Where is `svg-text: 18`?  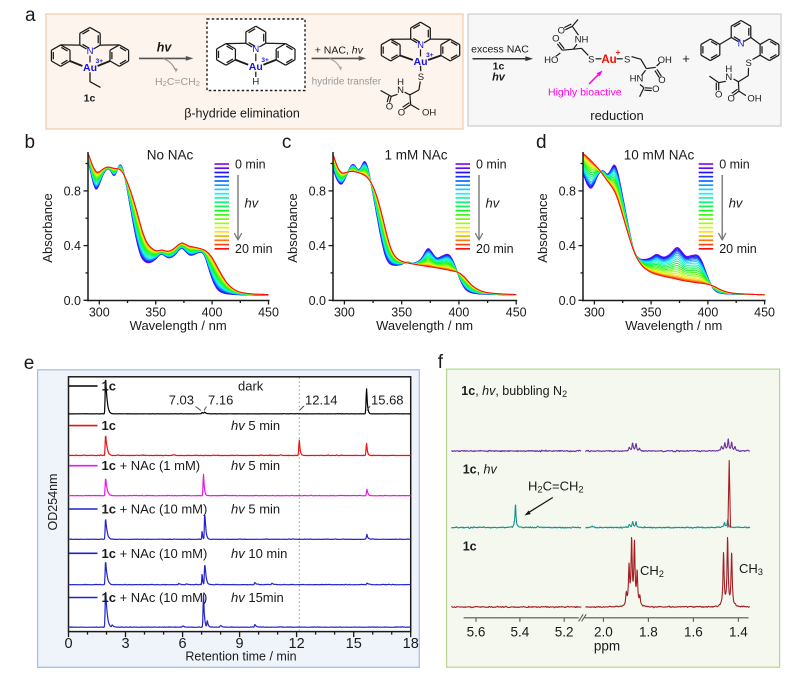
svg-text: 18 is located at coordinates (411, 644).